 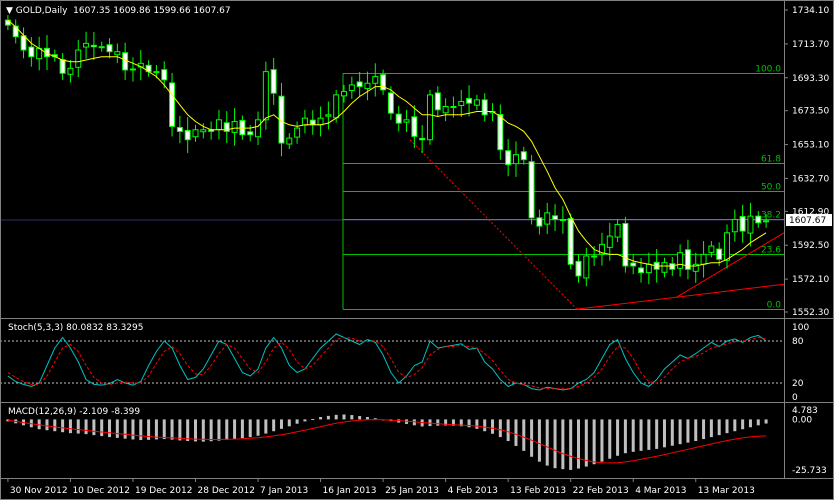 I want to click on fib-level-label: 23.6, so click(x=771, y=251).